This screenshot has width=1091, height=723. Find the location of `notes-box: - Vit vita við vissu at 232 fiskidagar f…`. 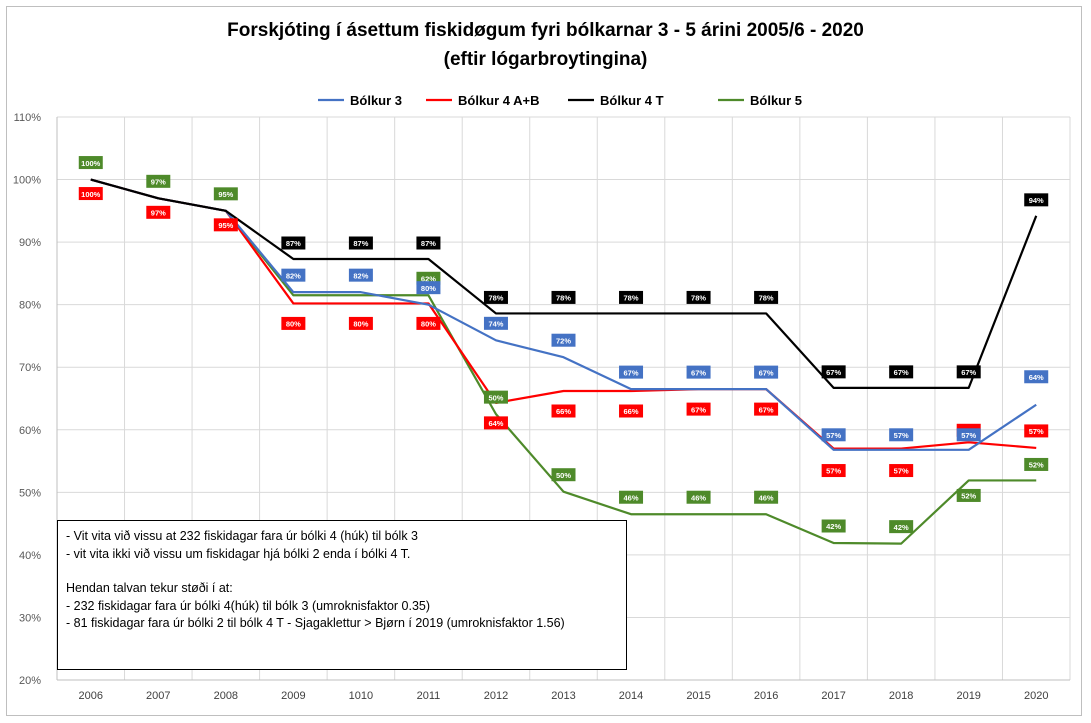

notes-box: - Vit vita við vissu at 232 fiskidagar f… is located at coordinates (342, 595).